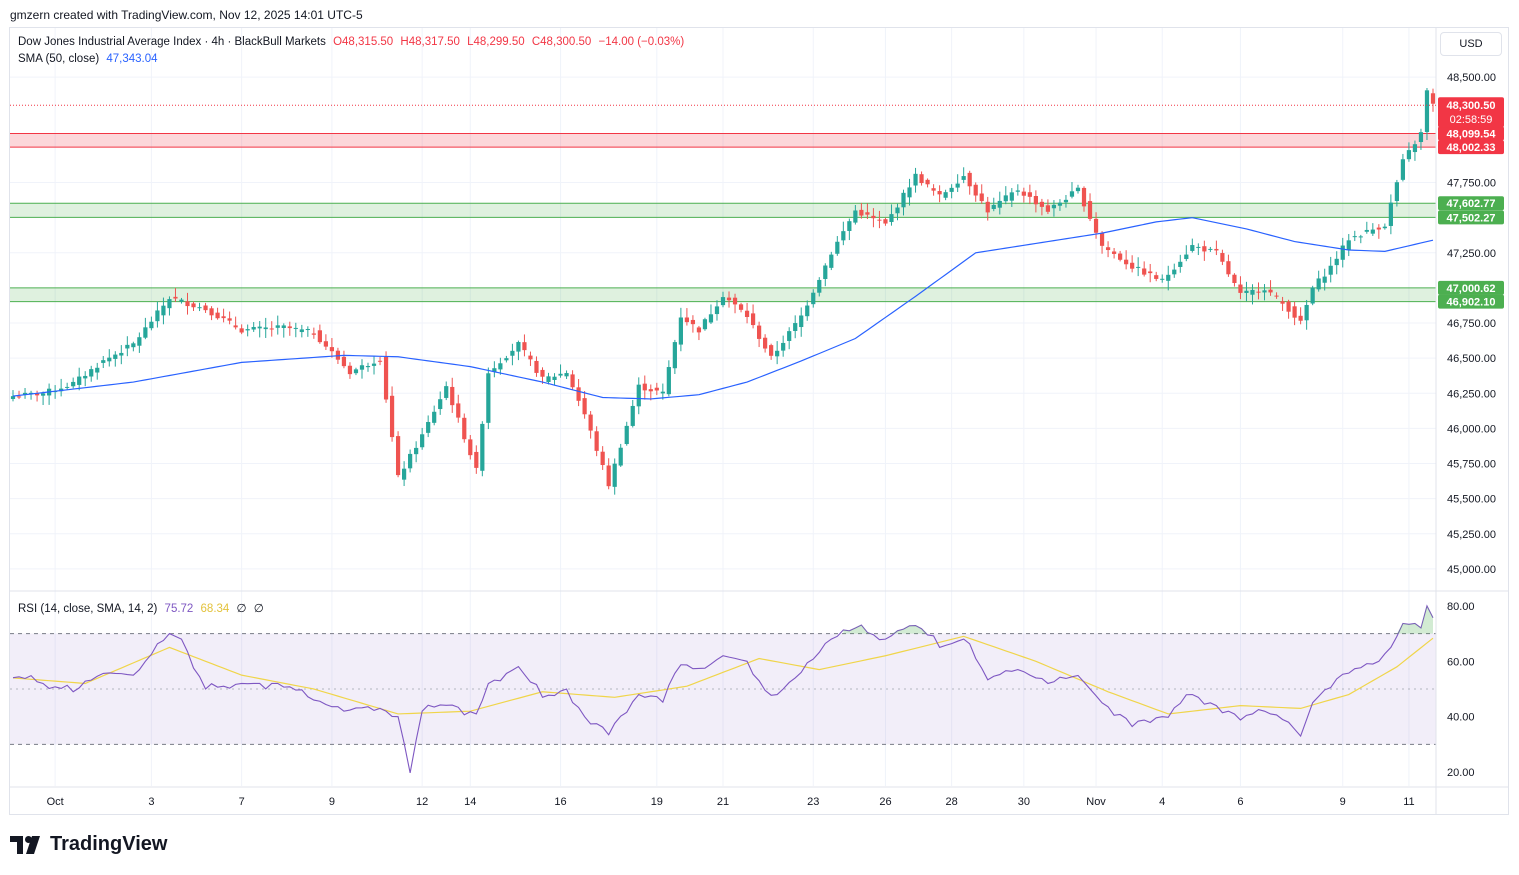  I want to click on countdown-label: 02:58:59, so click(1471, 120).